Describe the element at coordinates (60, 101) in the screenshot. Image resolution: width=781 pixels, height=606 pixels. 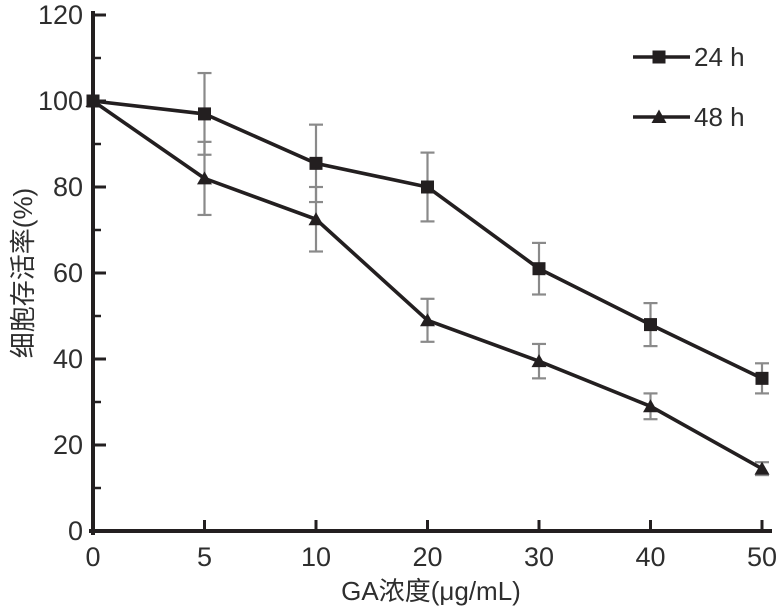
I see `y-tick-label: 100` at that location.